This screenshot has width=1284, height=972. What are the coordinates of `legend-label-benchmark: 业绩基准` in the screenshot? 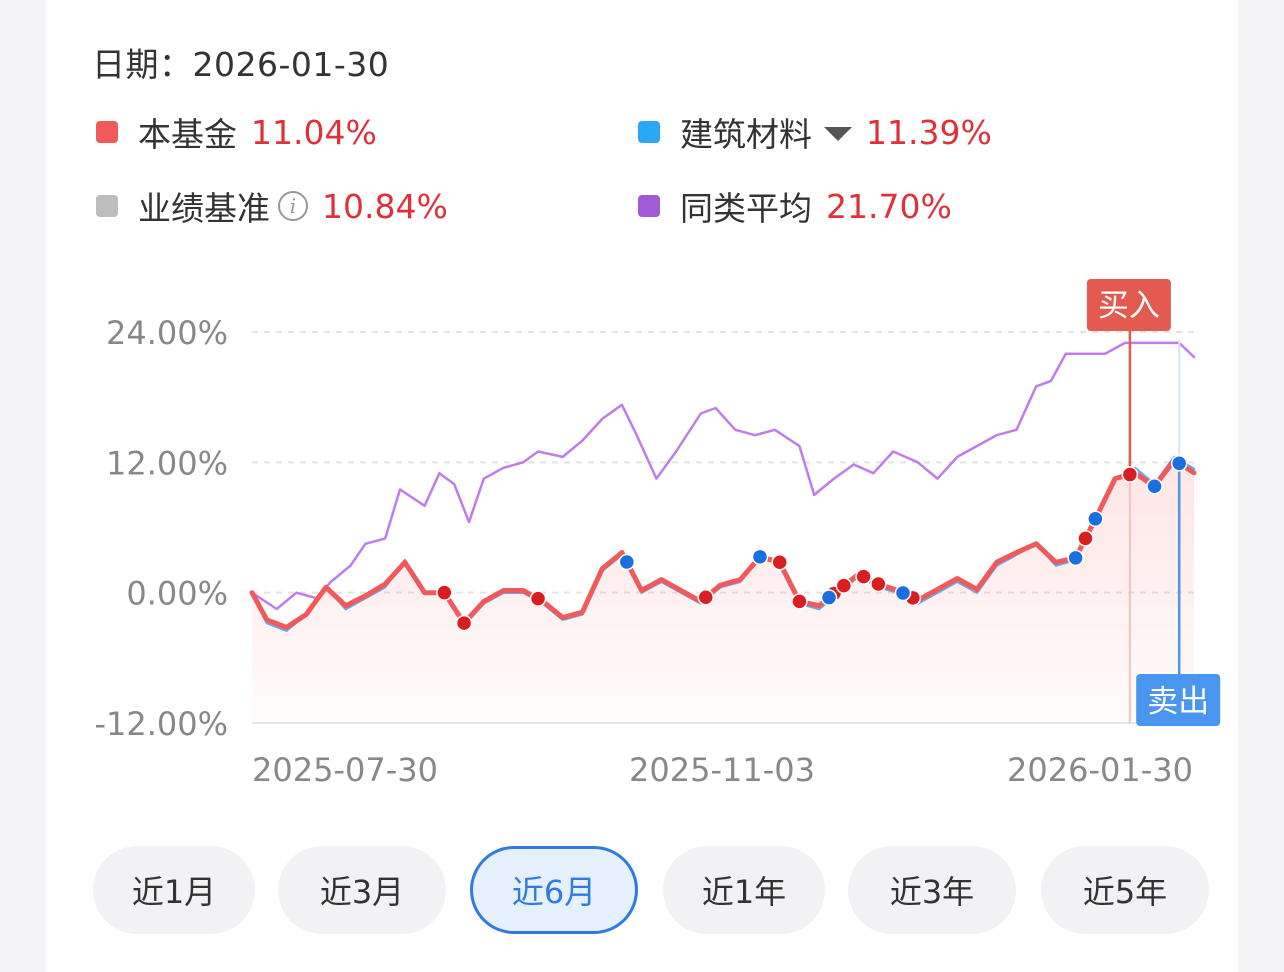 It's located at (204, 208).